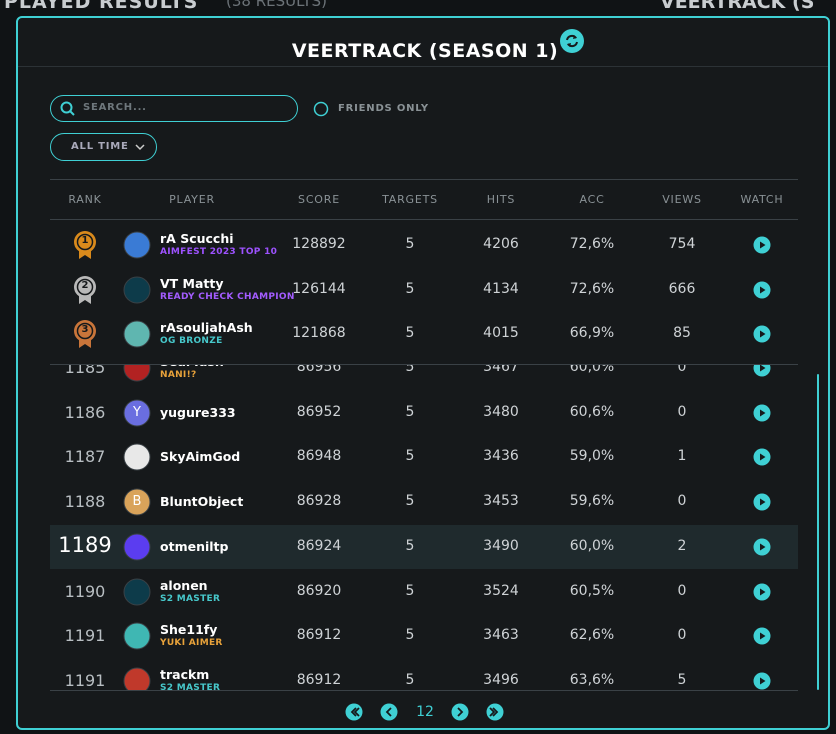 This screenshot has width=836, height=734. Describe the element at coordinates (501, 333) in the screenshot. I see `cell-hits: 4015` at that location.